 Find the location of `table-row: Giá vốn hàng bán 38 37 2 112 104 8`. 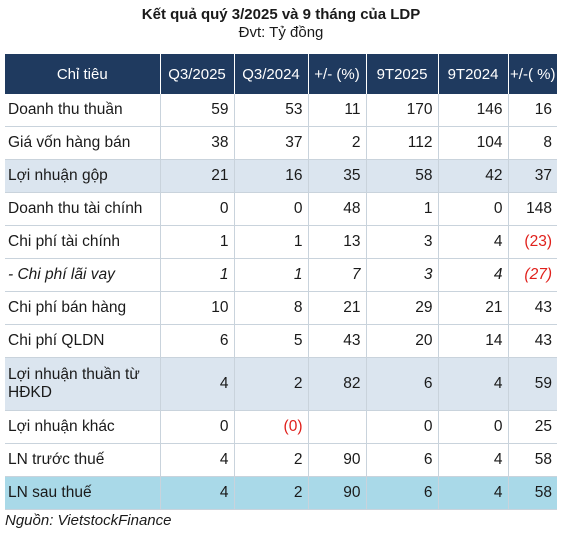

table-row: Giá vốn hàng bán 38 37 2 112 104 8 is located at coordinates (281, 143).